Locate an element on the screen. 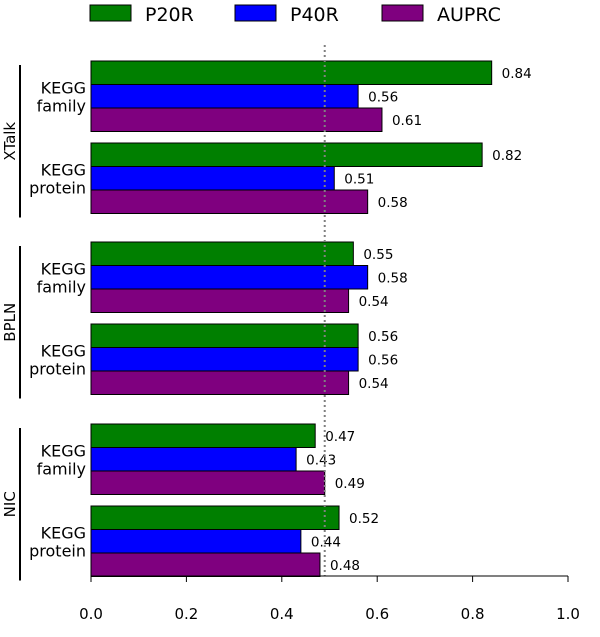 This screenshot has height=637, width=600. group-label-bpln: BPLN is located at coordinates (10, 322).